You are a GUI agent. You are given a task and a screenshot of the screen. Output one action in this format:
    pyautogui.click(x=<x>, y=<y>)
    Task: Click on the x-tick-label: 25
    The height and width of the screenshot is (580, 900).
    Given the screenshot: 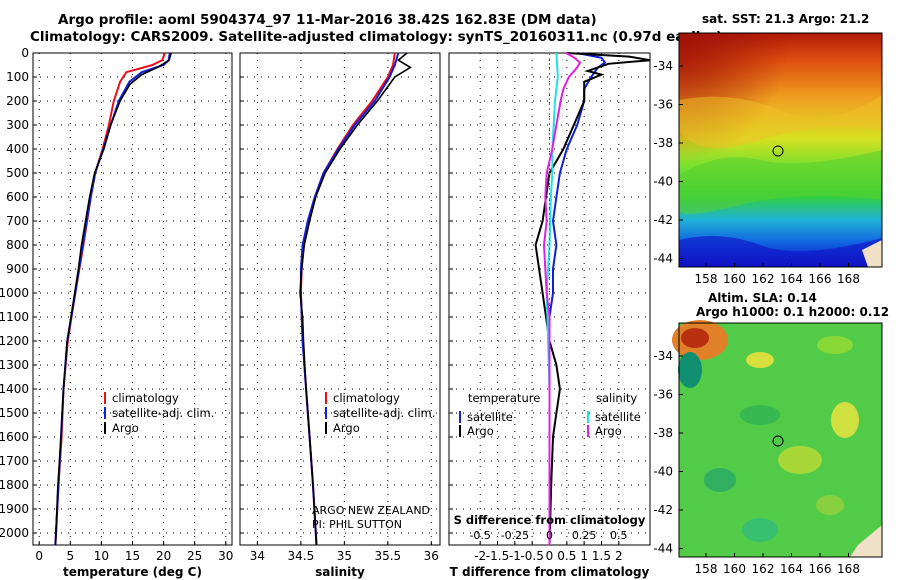 What is the action you would take?
    pyautogui.click(x=194, y=556)
    